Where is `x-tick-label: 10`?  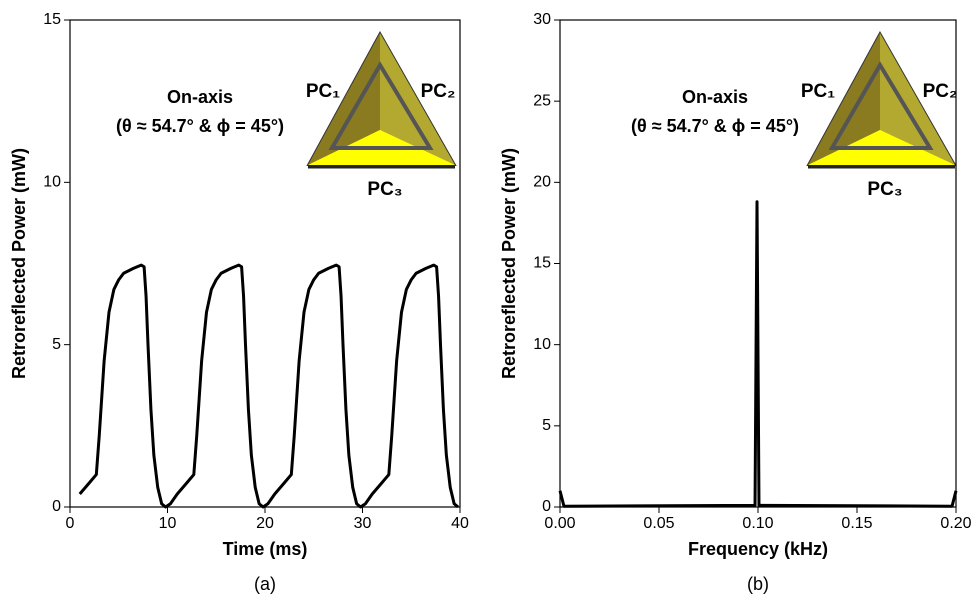
x-tick-label: 10 is located at coordinates (168, 523).